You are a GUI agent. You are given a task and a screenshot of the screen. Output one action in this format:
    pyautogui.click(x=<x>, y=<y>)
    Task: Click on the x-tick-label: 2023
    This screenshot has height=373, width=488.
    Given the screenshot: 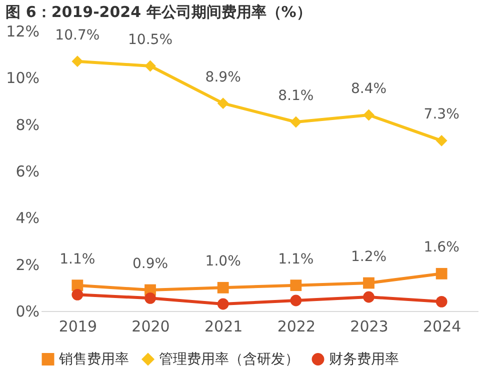 What is the action you would take?
    pyautogui.click(x=369, y=327)
    